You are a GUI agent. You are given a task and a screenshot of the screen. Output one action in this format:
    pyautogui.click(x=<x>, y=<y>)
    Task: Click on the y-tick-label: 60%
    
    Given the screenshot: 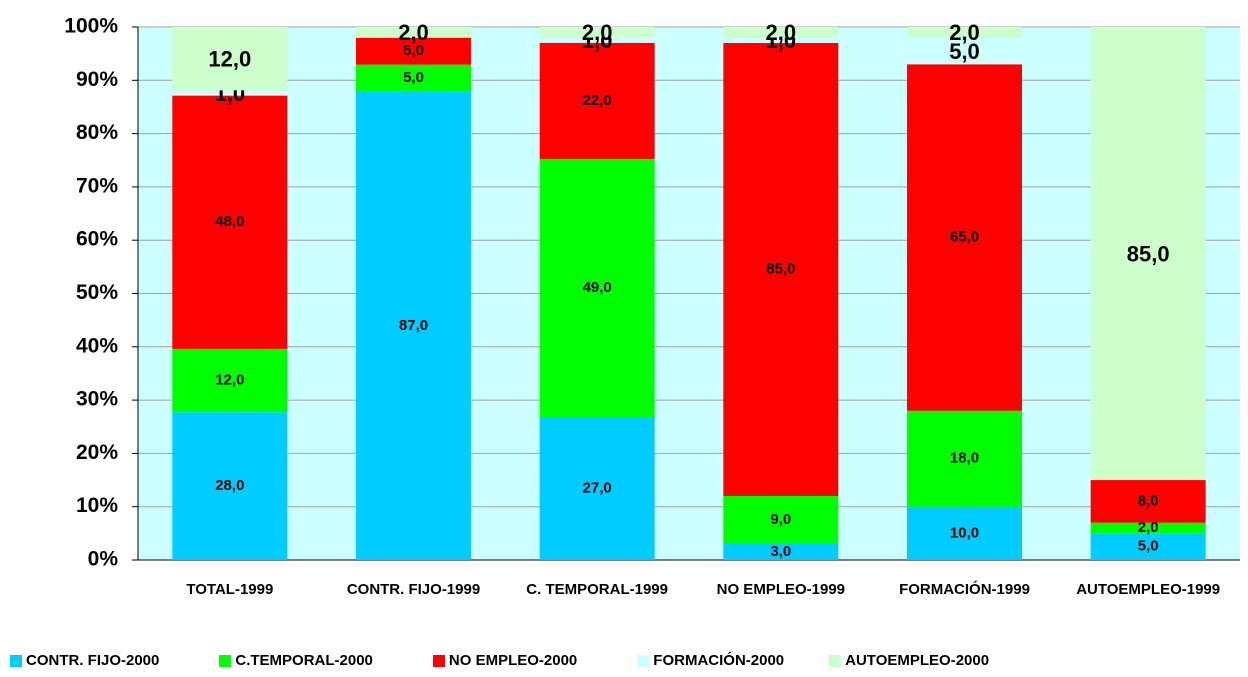 What is the action you would take?
    pyautogui.click(x=97, y=239)
    